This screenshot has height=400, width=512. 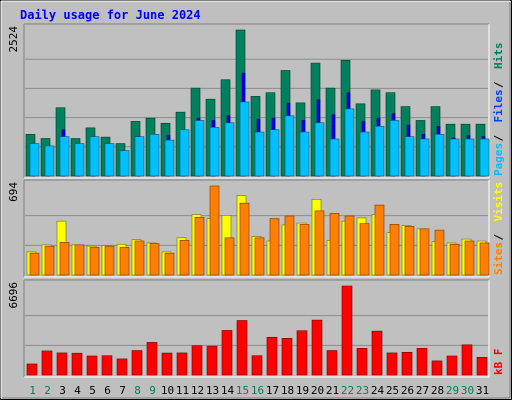 I want to click on x-tick-label-day-23: 23, so click(x=362, y=390).